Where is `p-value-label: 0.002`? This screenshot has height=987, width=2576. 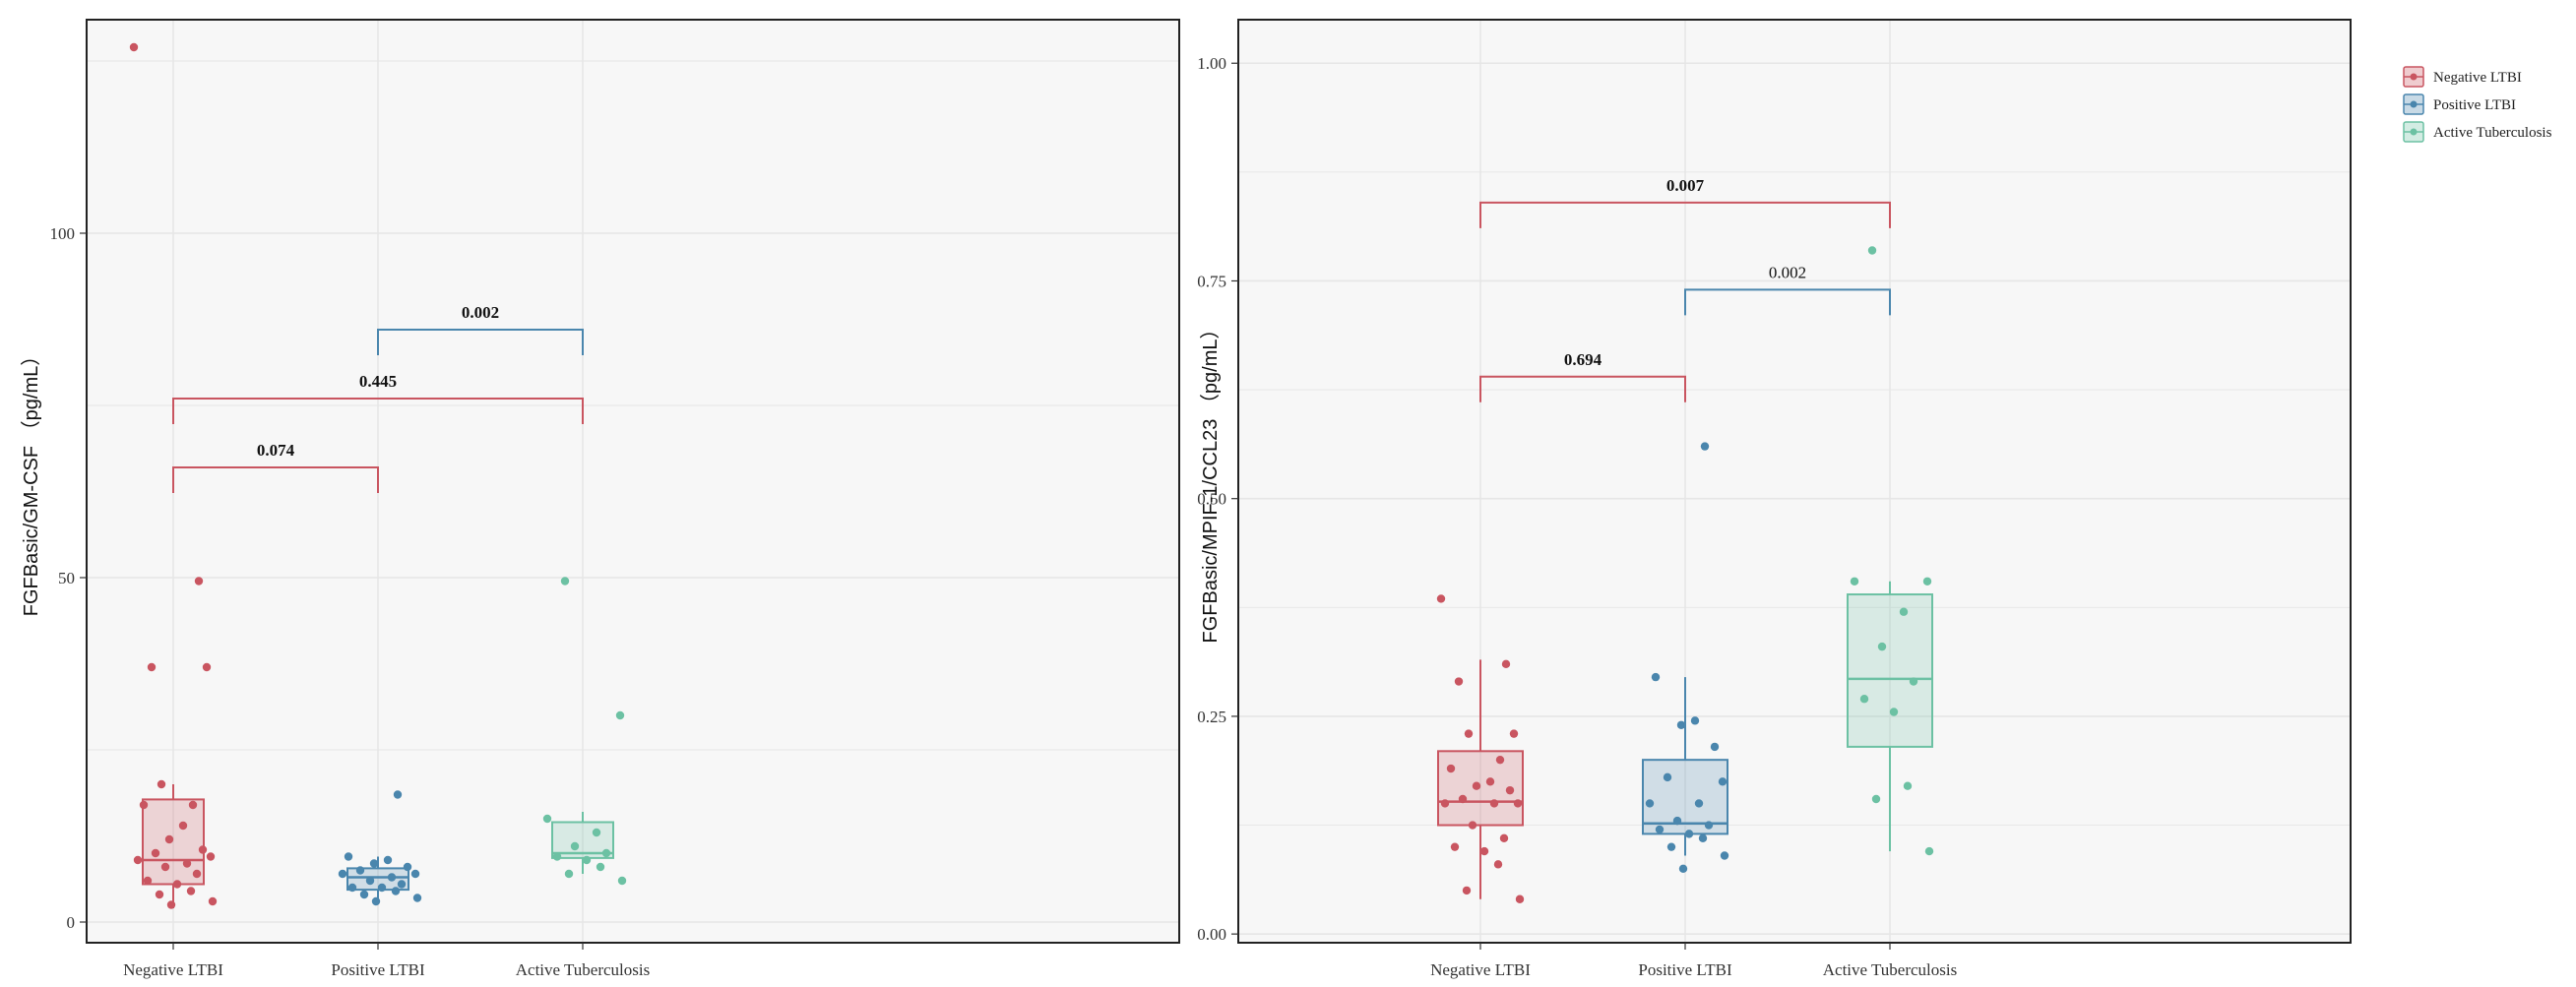
p-value-label: 0.002 is located at coordinates (1787, 272).